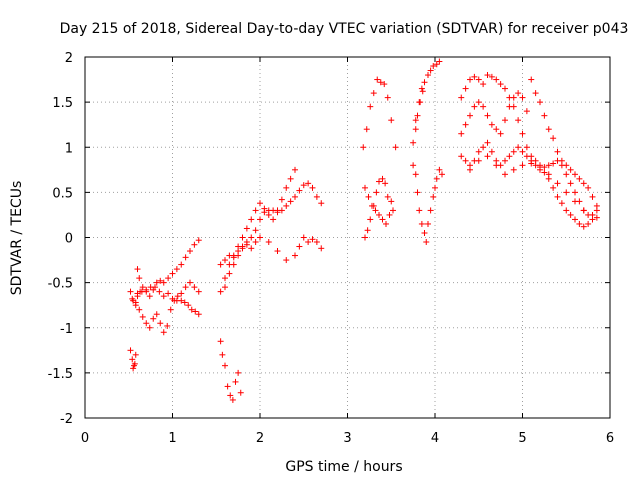 Image resolution: width=640 pixels, height=480 pixels. I want to click on x-tick-label: 3, so click(347, 438).